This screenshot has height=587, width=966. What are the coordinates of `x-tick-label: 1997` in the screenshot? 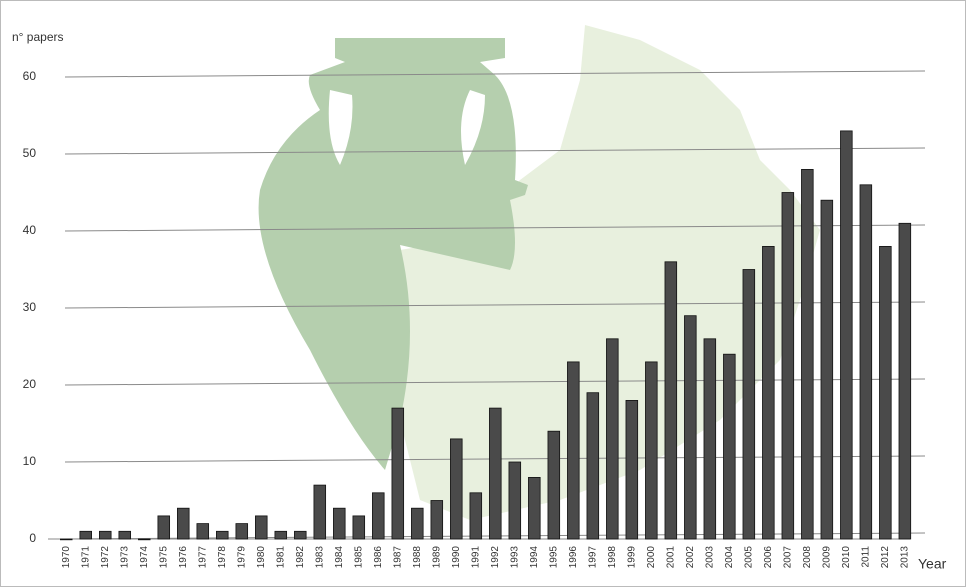 It's located at (592, 557).